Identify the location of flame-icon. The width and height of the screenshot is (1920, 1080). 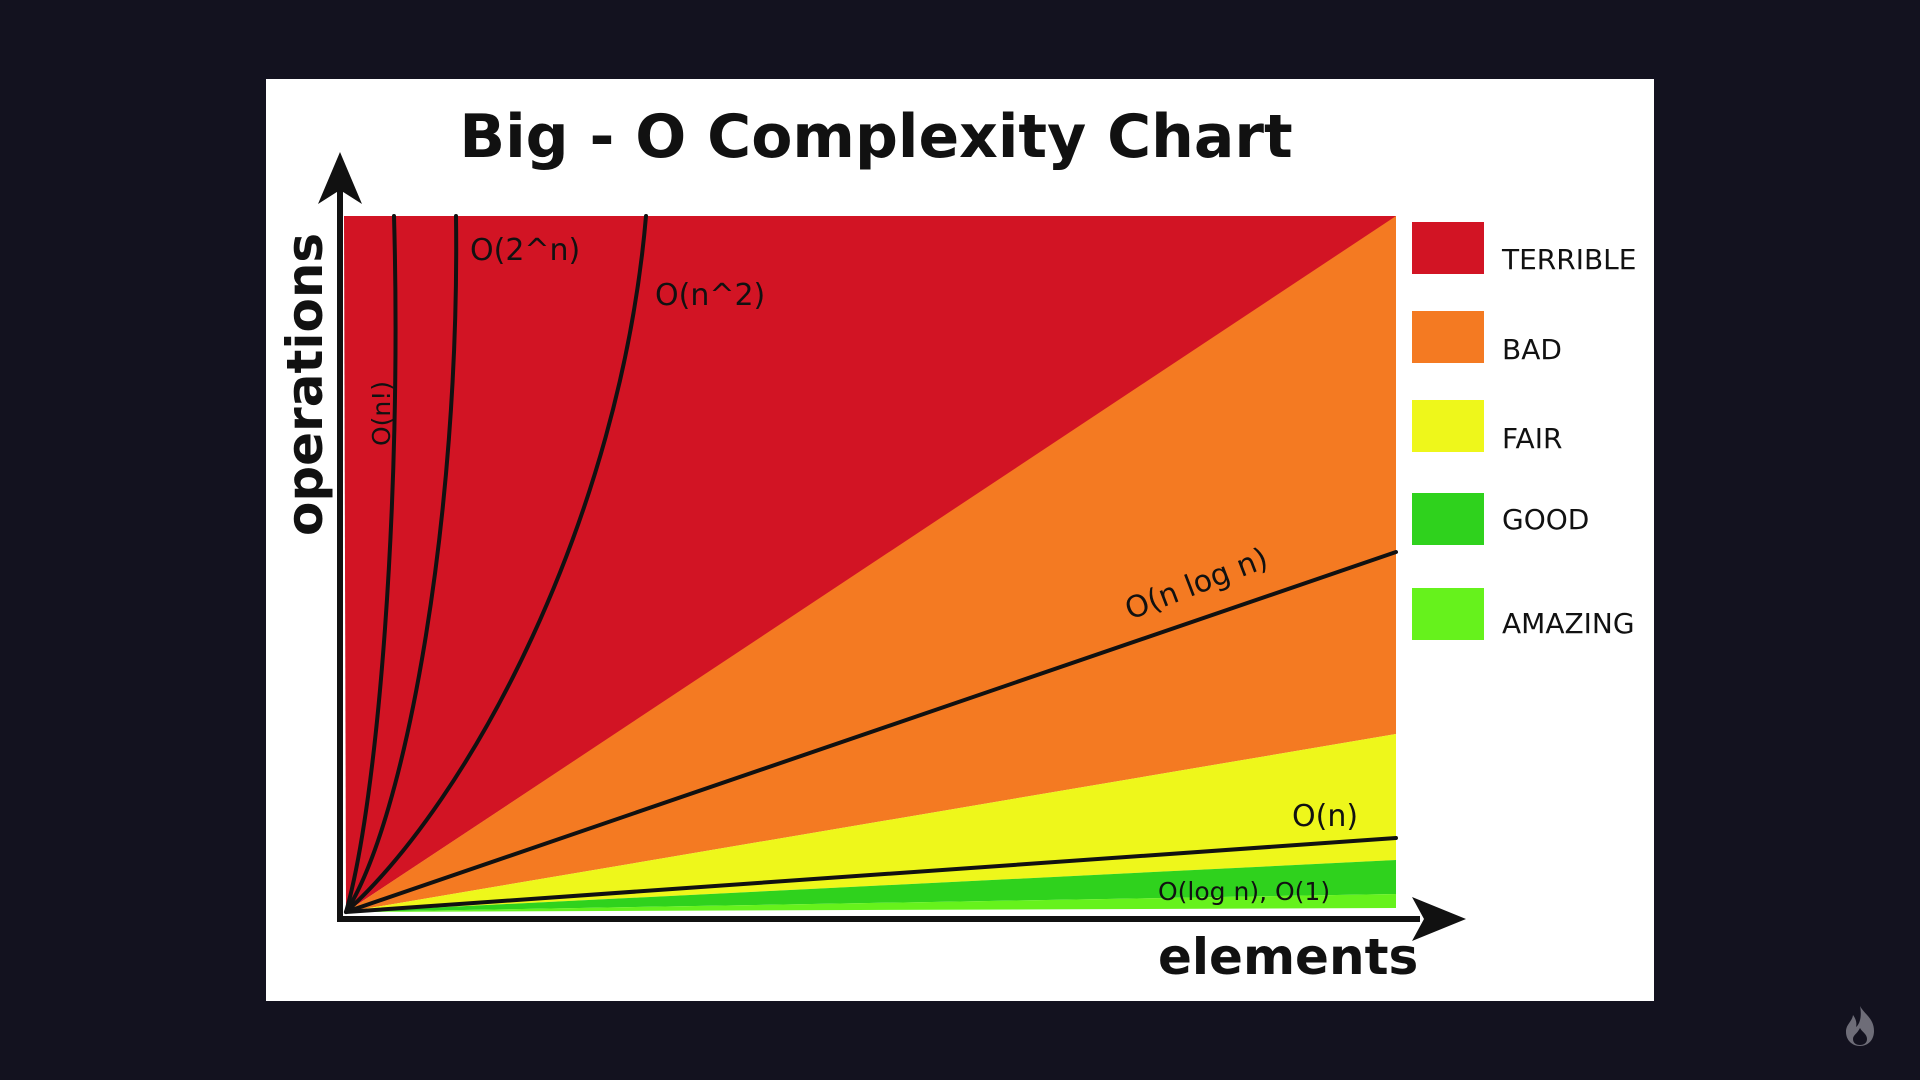
(1860, 1026).